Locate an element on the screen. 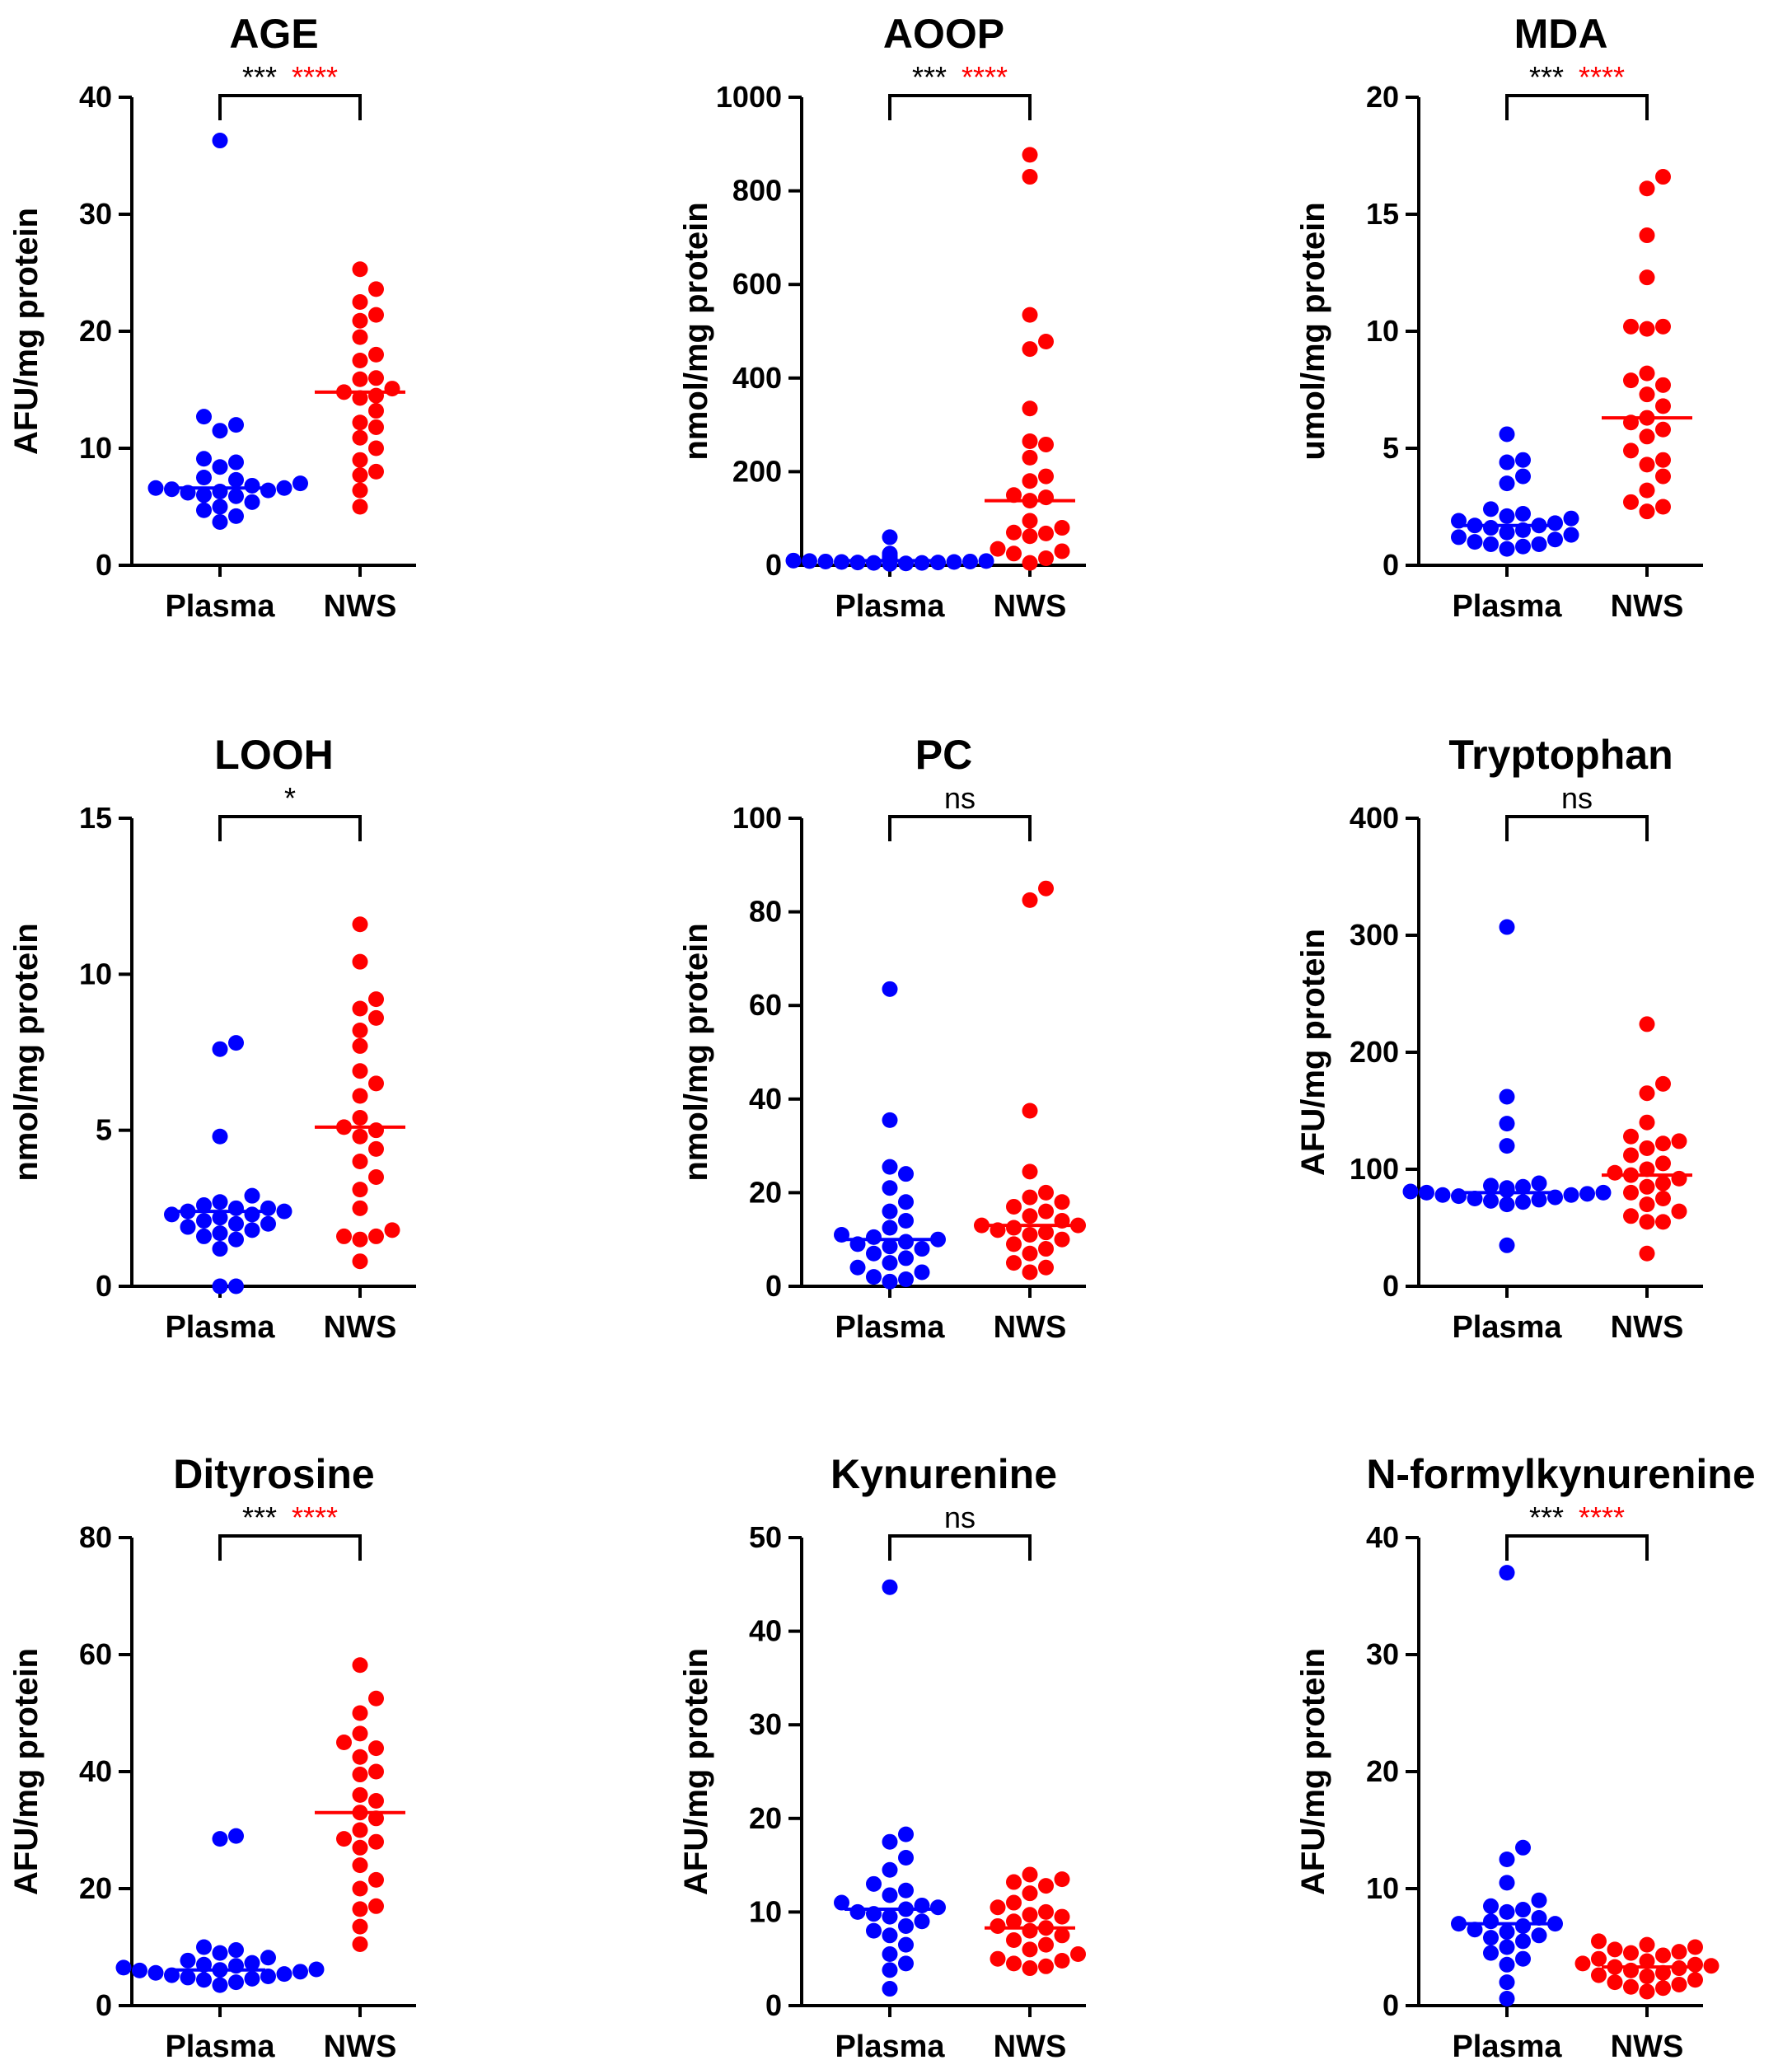 The image size is (1792, 2060). y-tick-label: 30 is located at coordinates (765, 1724).